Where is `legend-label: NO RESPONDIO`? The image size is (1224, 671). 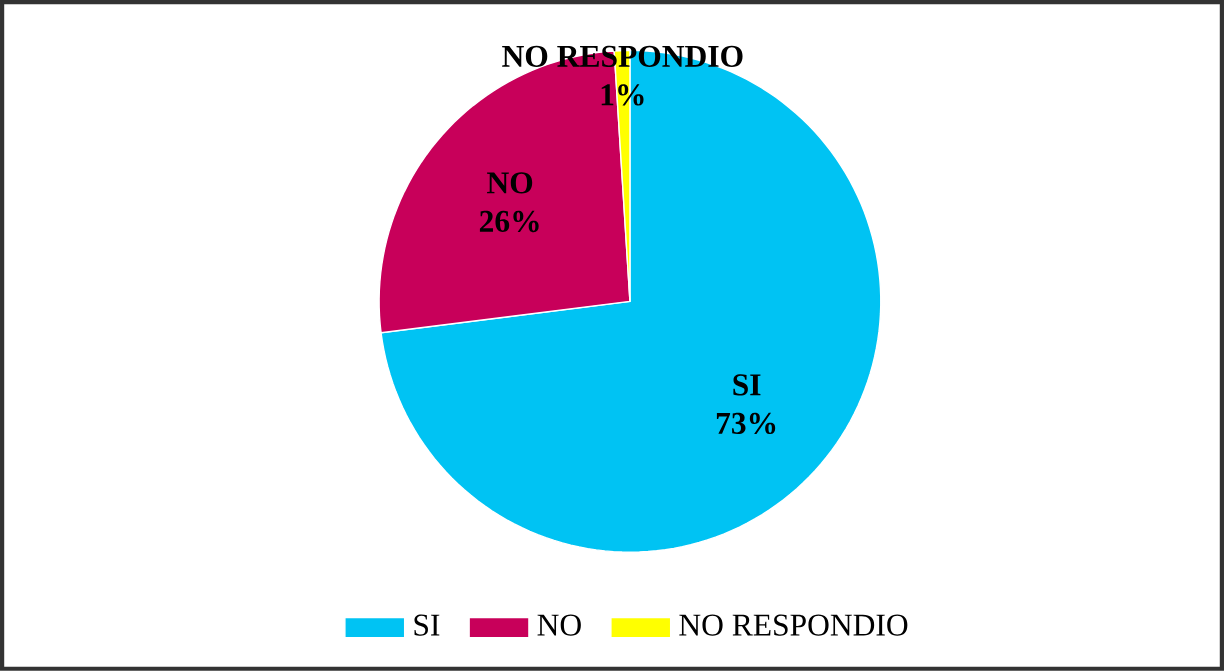
legend-label: NO RESPONDIO is located at coordinates (793, 625).